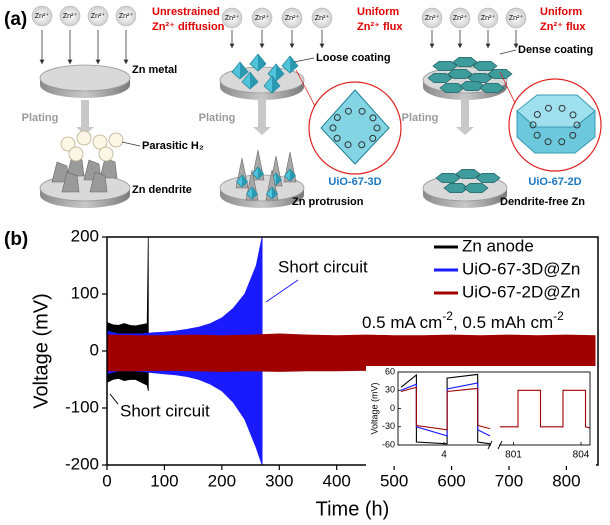 This screenshot has height=525, width=610. What do you see at coordinates (556, 131) in the screenshot?
I see `mof-crystal-side` at bounding box center [556, 131].